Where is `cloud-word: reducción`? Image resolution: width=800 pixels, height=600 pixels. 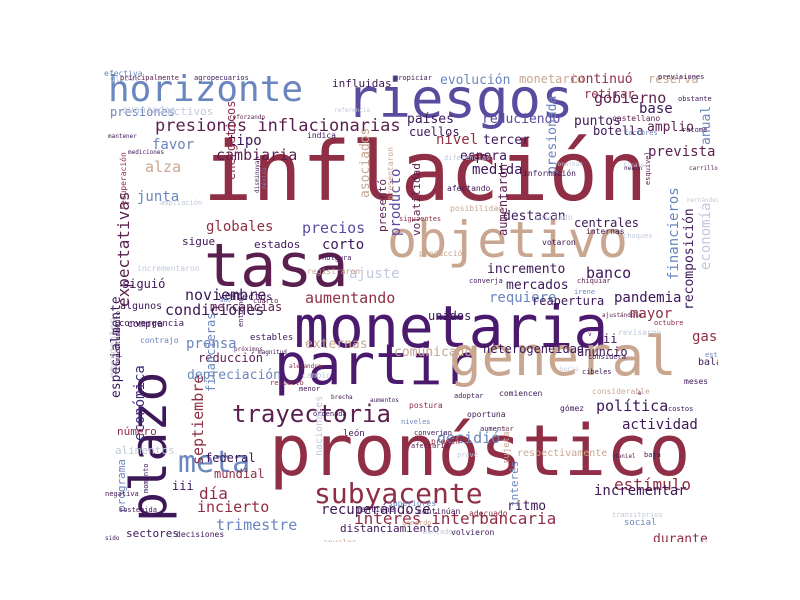
cloud-word: reducción is located at coordinates (231, 358).